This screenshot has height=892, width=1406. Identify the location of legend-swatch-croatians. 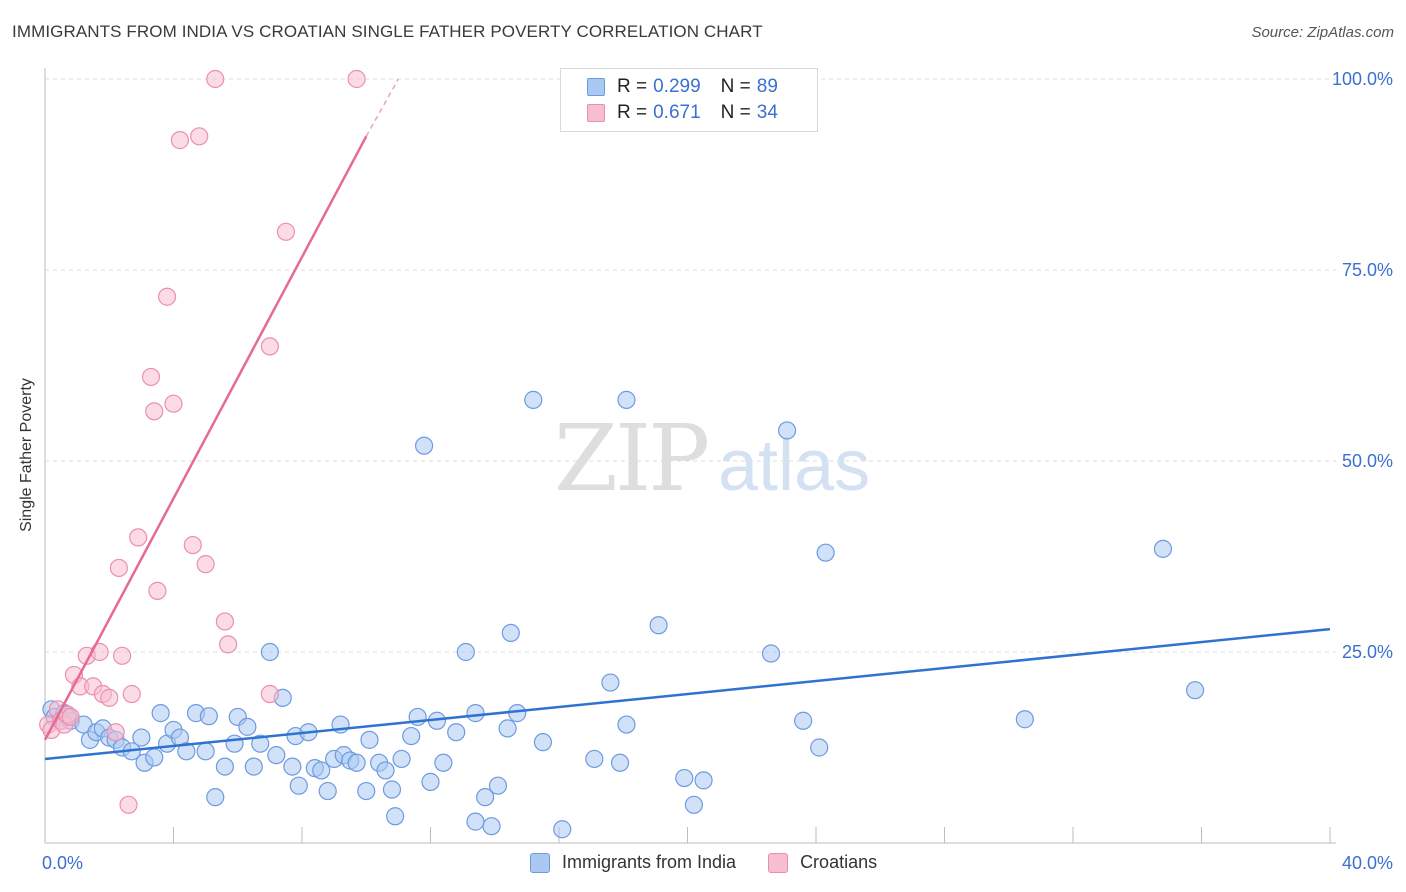
(596, 113).